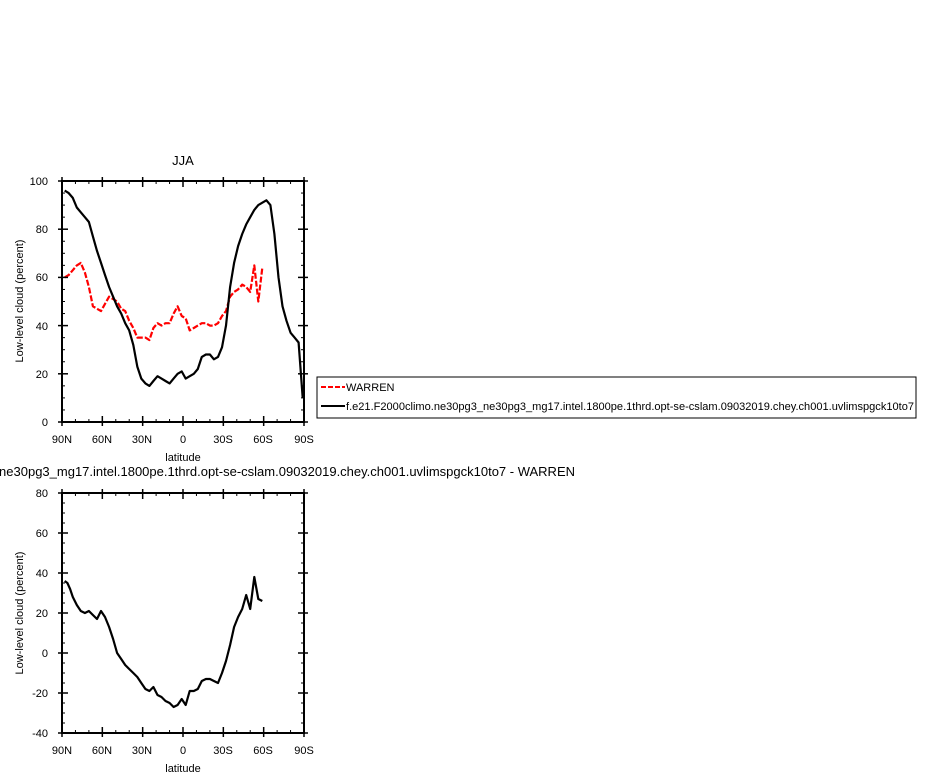  Describe the element at coordinates (42, 534) in the screenshot. I see `bottom-ytick-label: 60` at that location.